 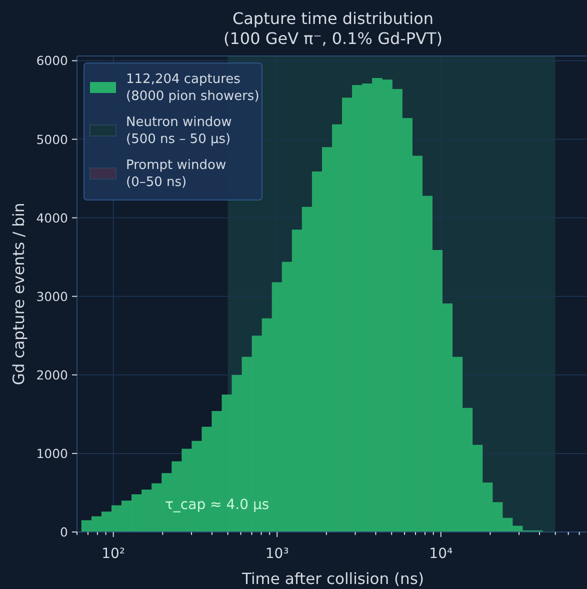 What do you see at coordinates (114, 554) in the screenshot?
I see `x-tick-label: 10²` at bounding box center [114, 554].